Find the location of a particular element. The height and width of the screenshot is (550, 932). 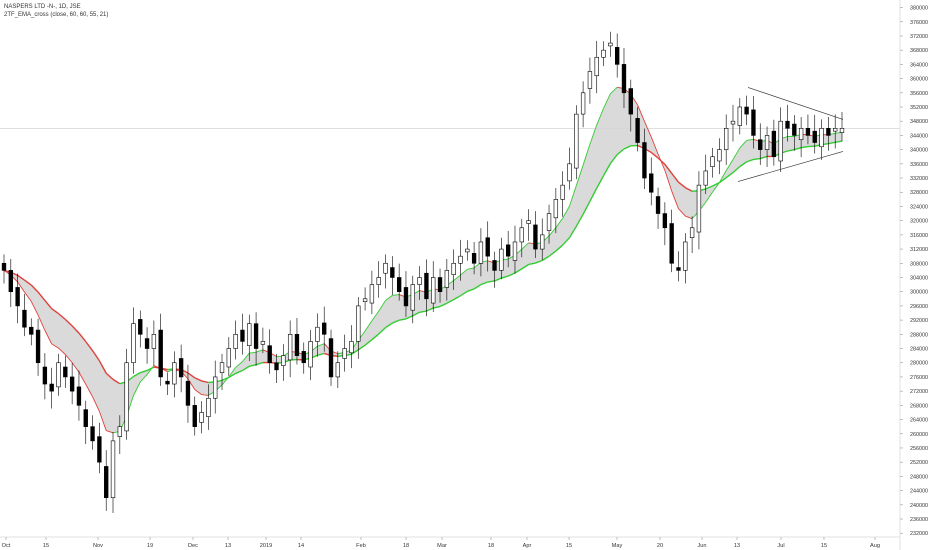

y-tick-label: 324000 is located at coordinates (919, 207).